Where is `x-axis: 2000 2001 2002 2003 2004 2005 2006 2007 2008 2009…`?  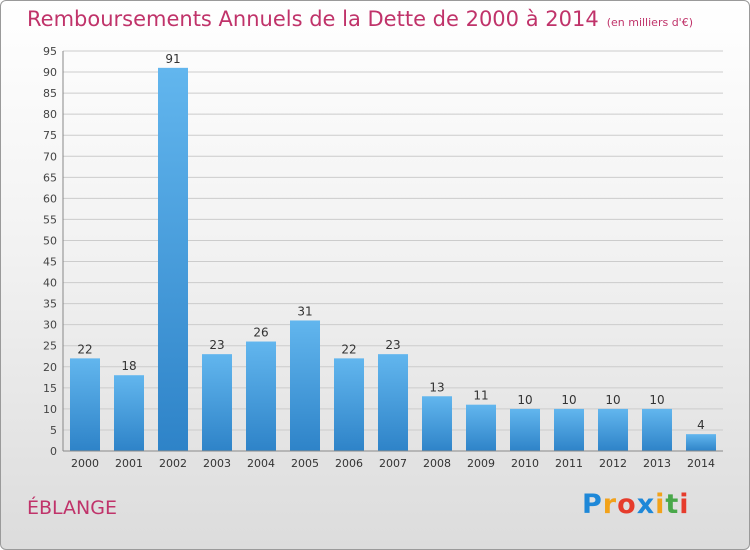
x-axis: 2000 2001 2002 2003 2004 2005 2006 2007 2008 2009… is located at coordinates (393, 460).